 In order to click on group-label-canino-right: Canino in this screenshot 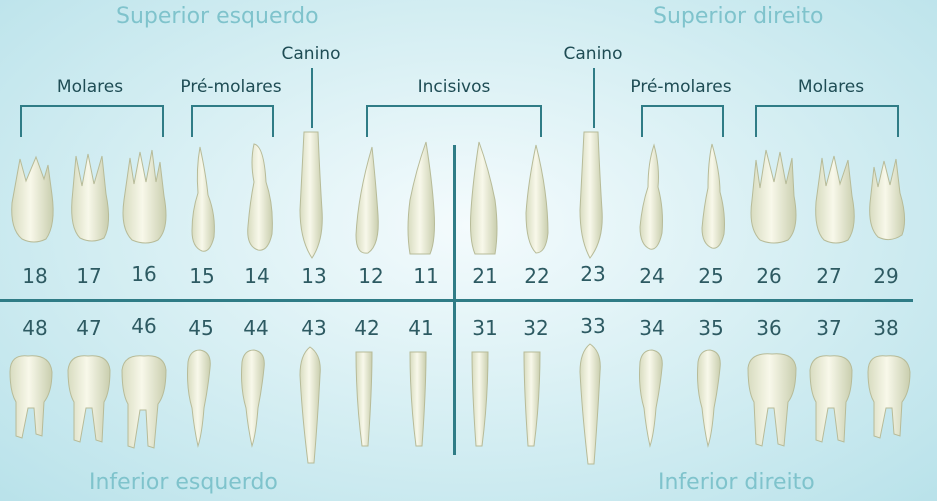, I will do `click(593, 54)`.